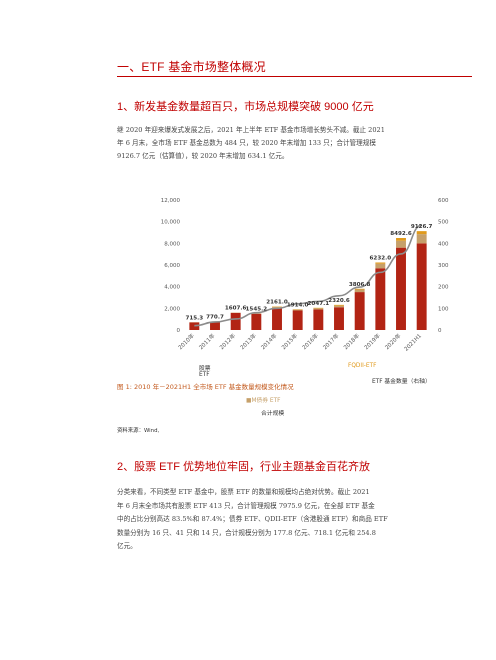 Image resolution: width=496 pixels, height=660 pixels. I want to click on data-label-total: 1545.2, so click(257, 309).